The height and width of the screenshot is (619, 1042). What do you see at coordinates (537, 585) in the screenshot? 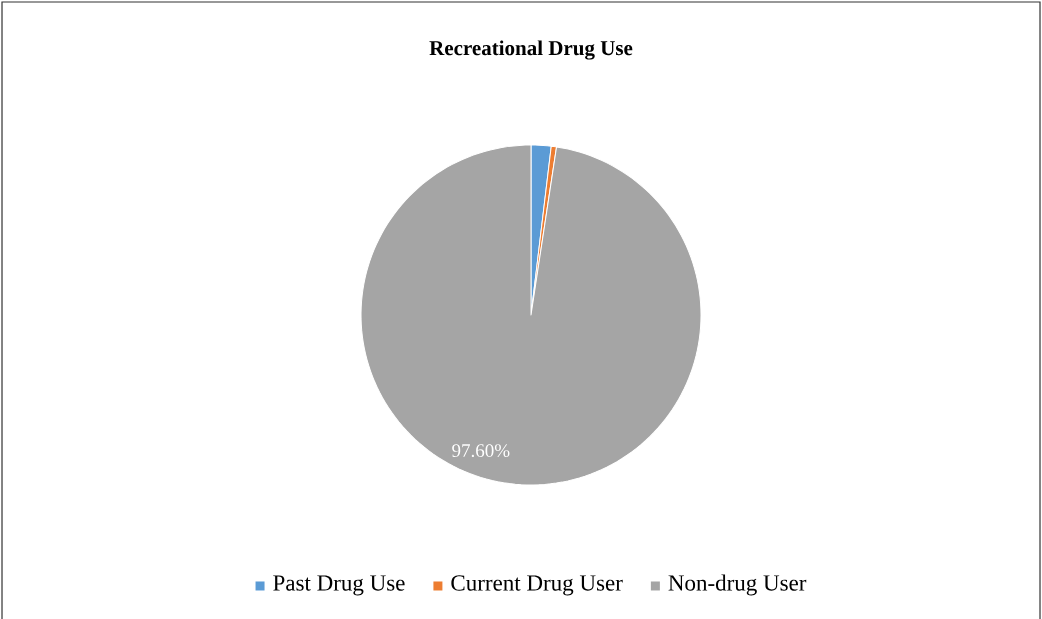
I see `legend-label: Current Drug User` at bounding box center [537, 585].